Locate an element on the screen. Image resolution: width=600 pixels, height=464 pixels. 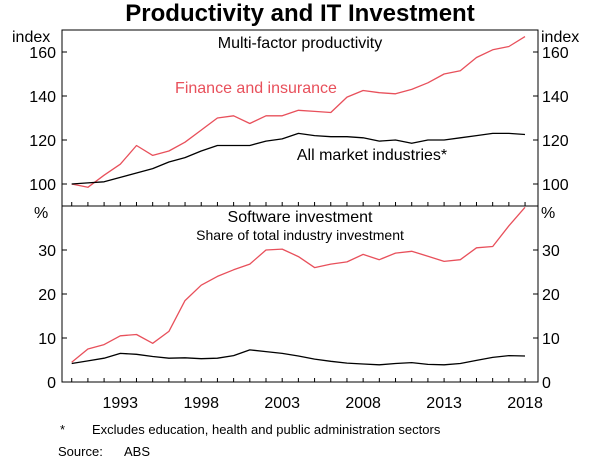
top-left-unit: index is located at coordinates (31, 37).